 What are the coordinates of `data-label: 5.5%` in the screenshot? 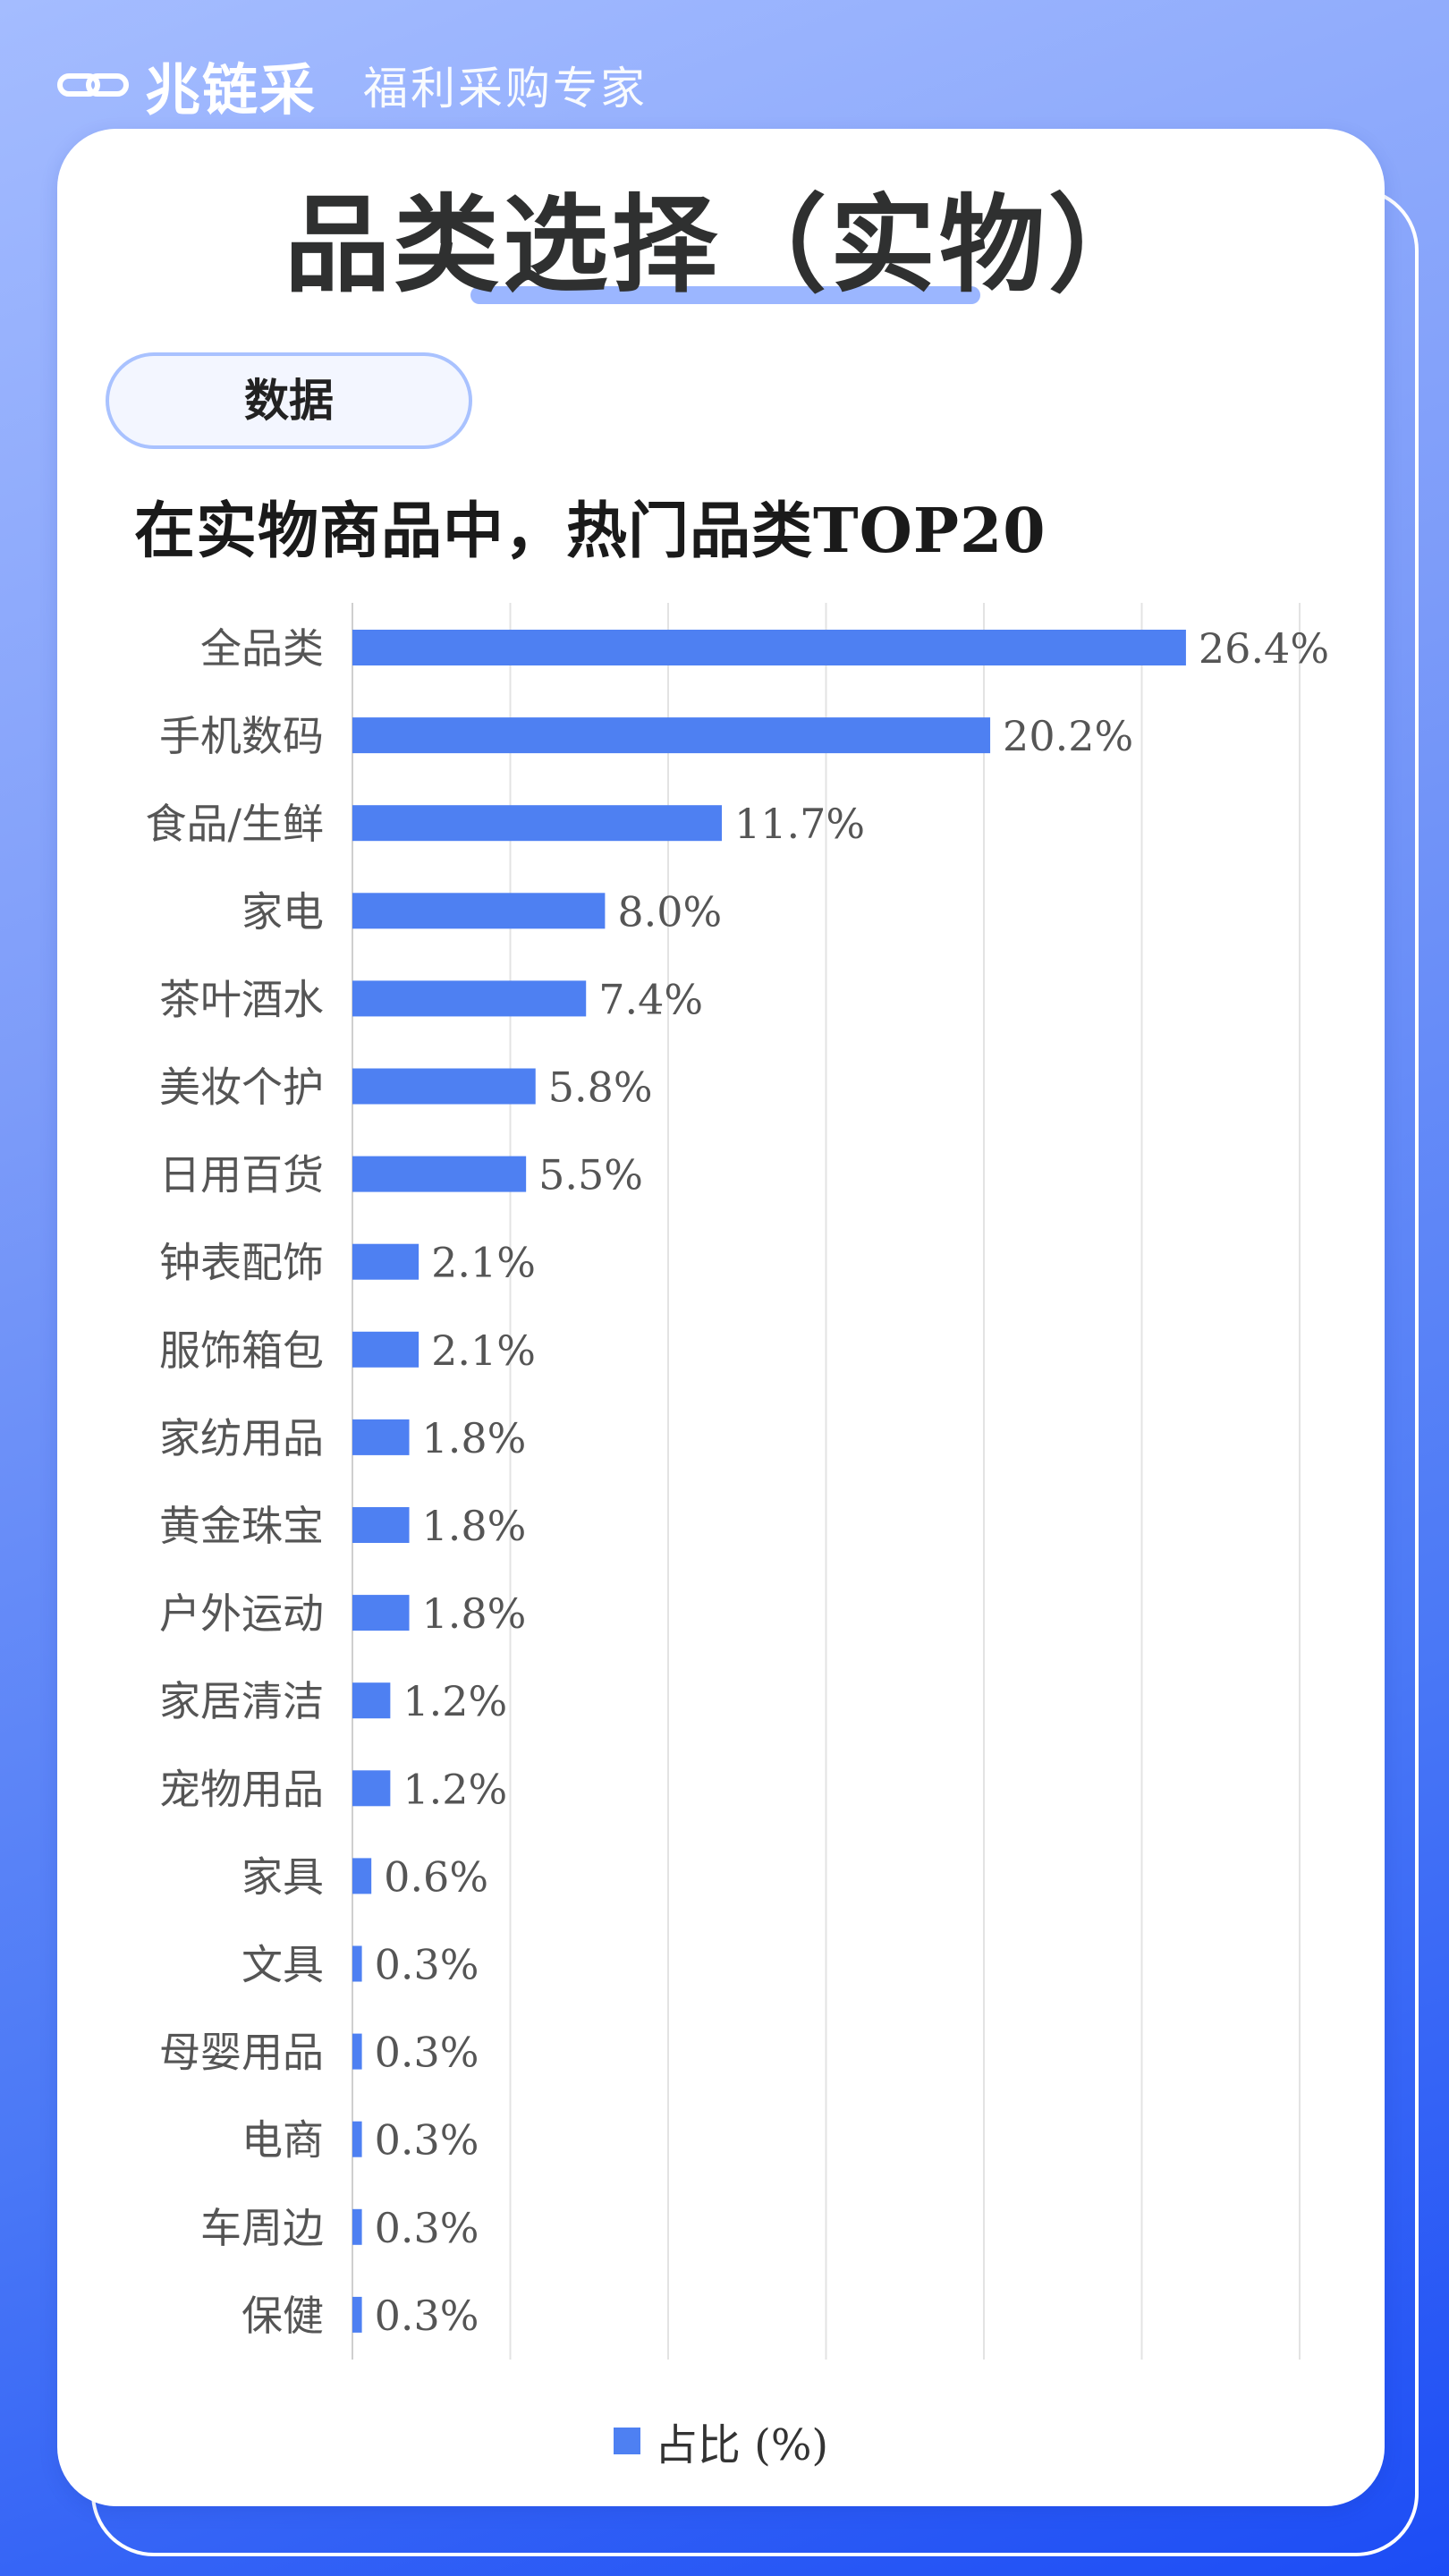 It's located at (590, 1175).